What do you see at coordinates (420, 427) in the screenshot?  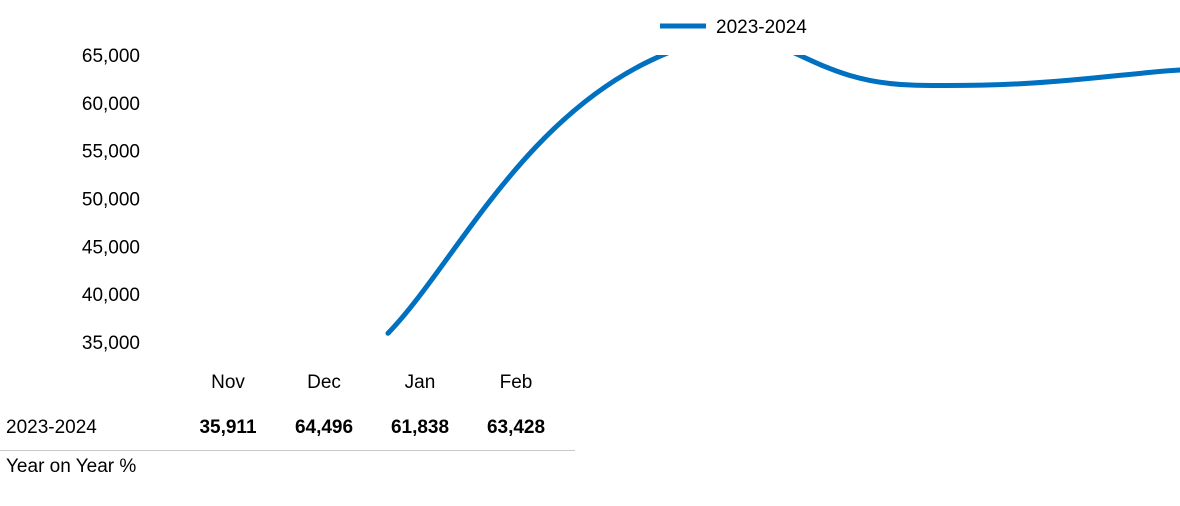 I see `value-cell: 61,838` at bounding box center [420, 427].